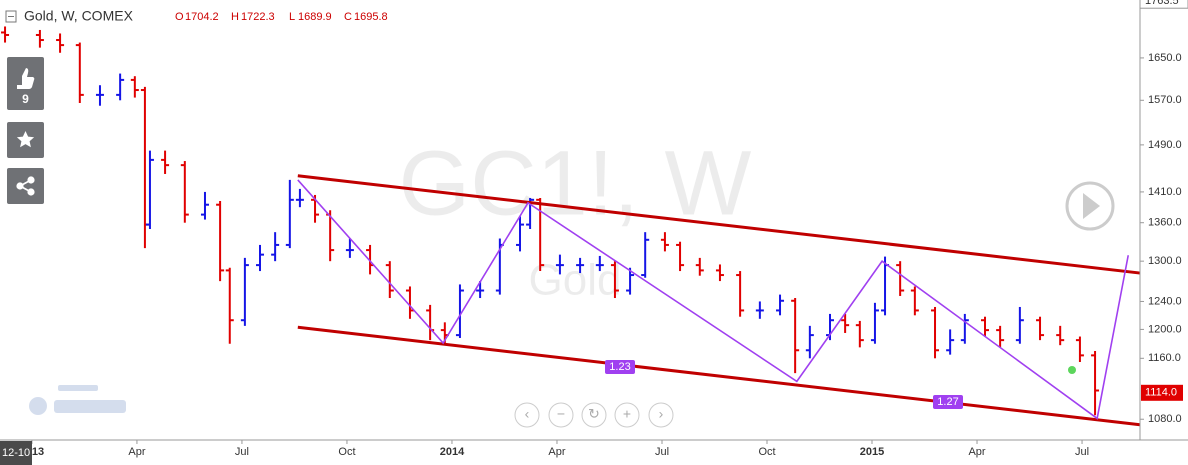 This screenshot has width=1188, height=465. What do you see at coordinates (575, 280) in the screenshot?
I see `watermark-name: Gold` at bounding box center [575, 280].